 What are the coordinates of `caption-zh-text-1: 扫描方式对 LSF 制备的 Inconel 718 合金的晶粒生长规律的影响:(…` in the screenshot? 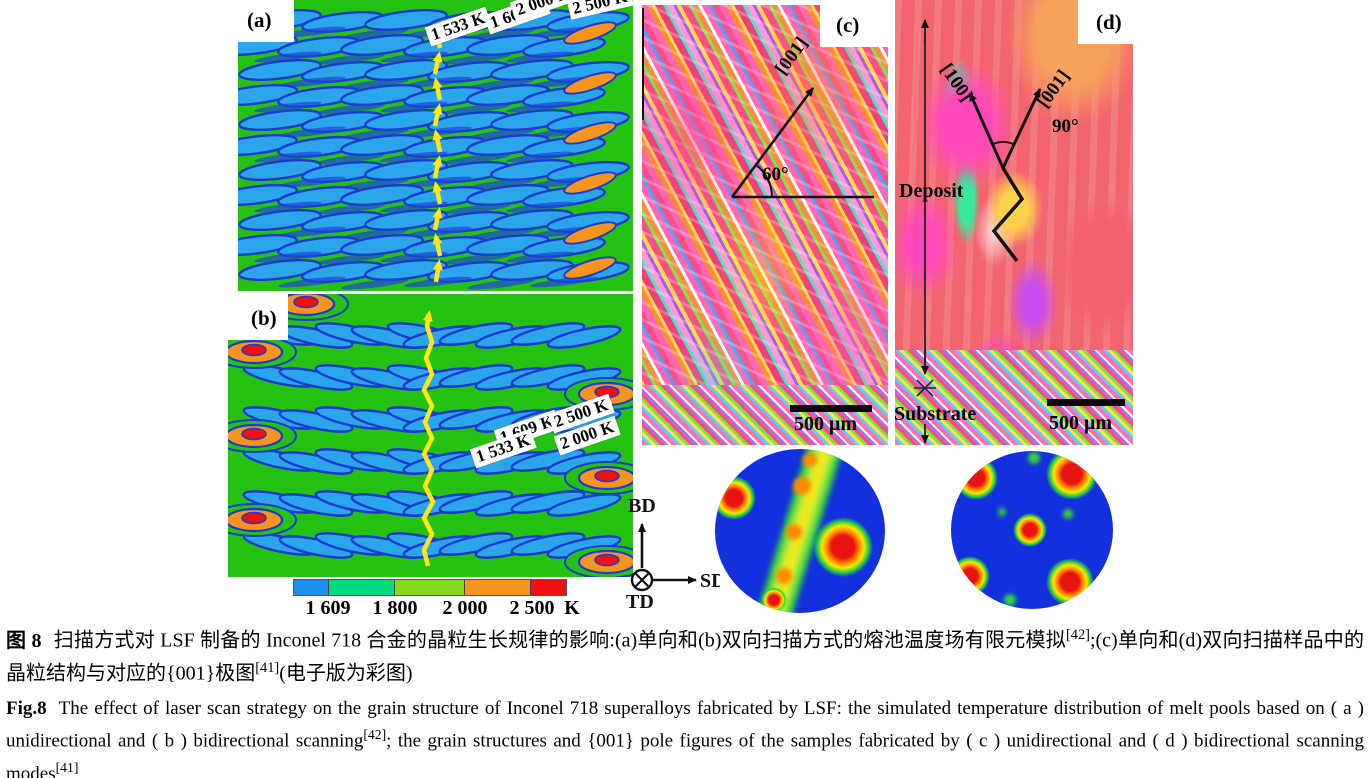 It's located at (559, 640).